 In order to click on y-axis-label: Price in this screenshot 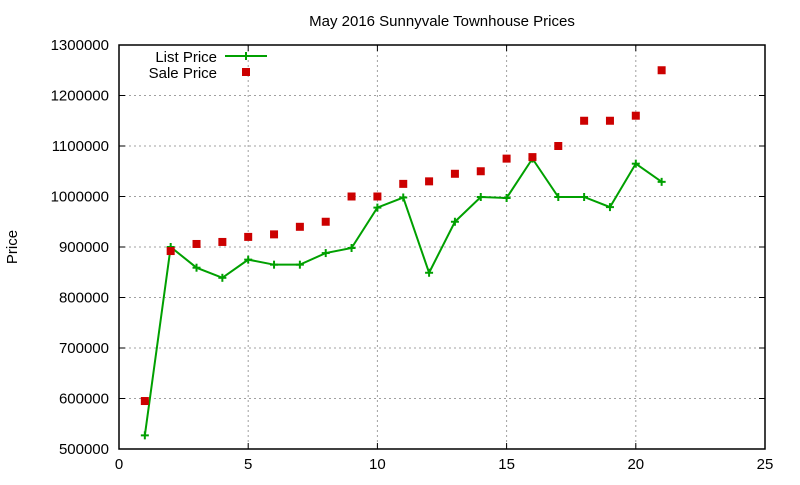, I will do `click(12, 247)`.